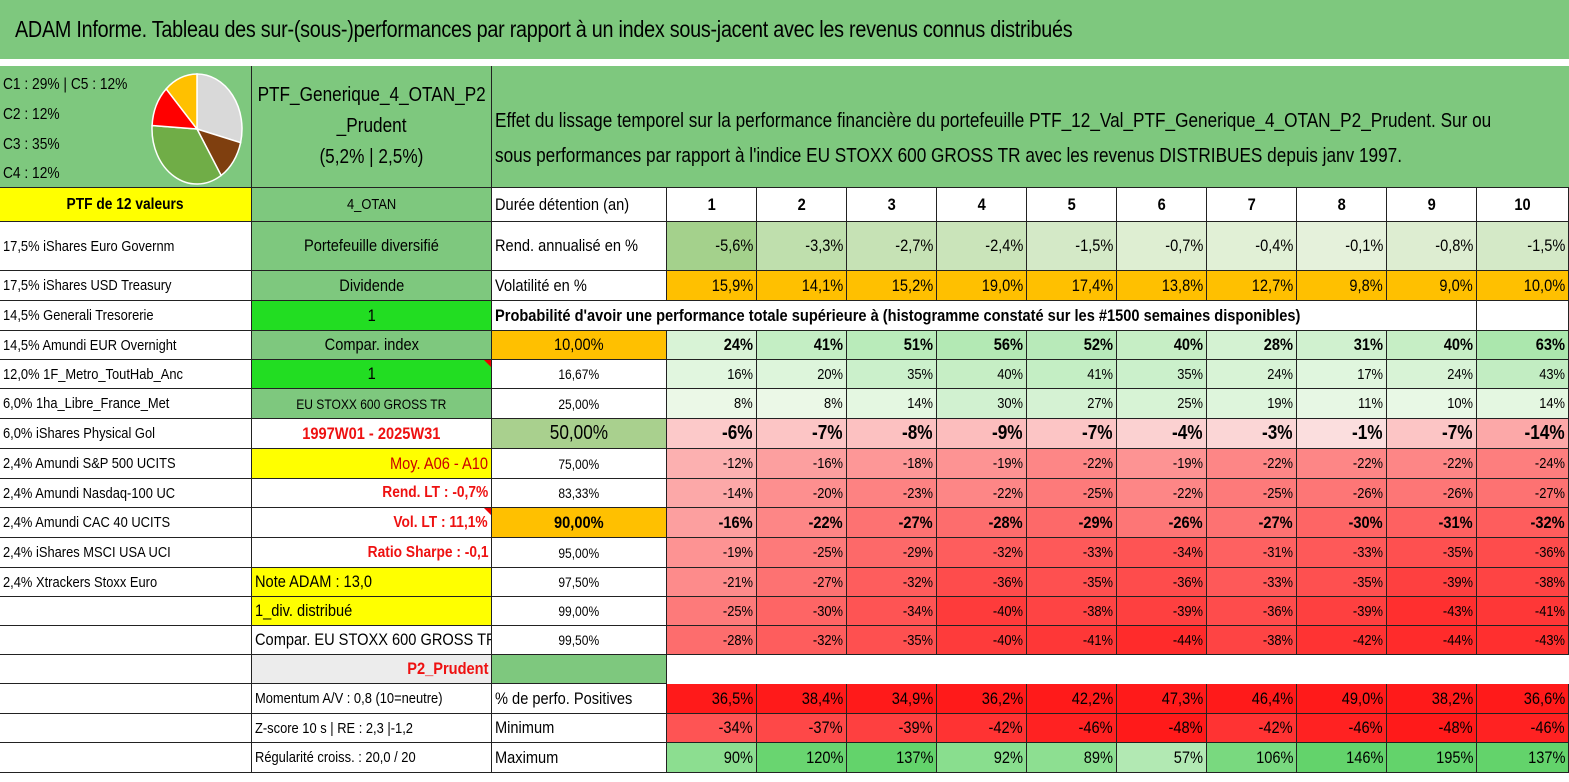  Describe the element at coordinates (1098, 757) in the screenshot. I see `max-value-text: 89%` at that location.